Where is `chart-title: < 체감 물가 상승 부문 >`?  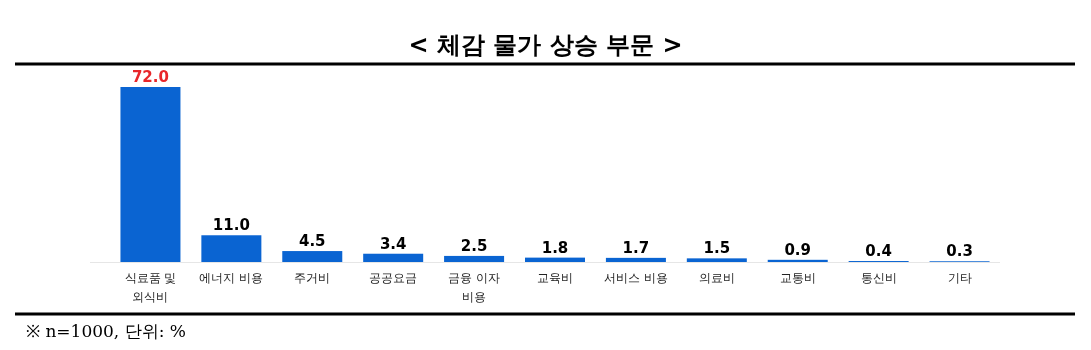
chart-title: < 체감 물가 상승 부문 > is located at coordinates (545, 45).